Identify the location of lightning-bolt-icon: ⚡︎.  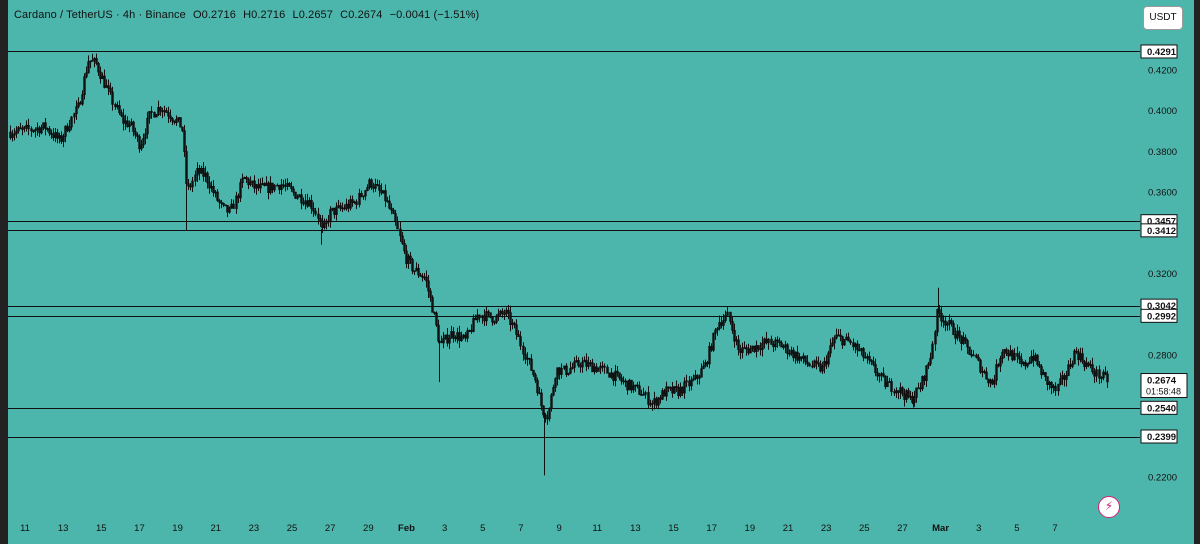
(1109, 507).